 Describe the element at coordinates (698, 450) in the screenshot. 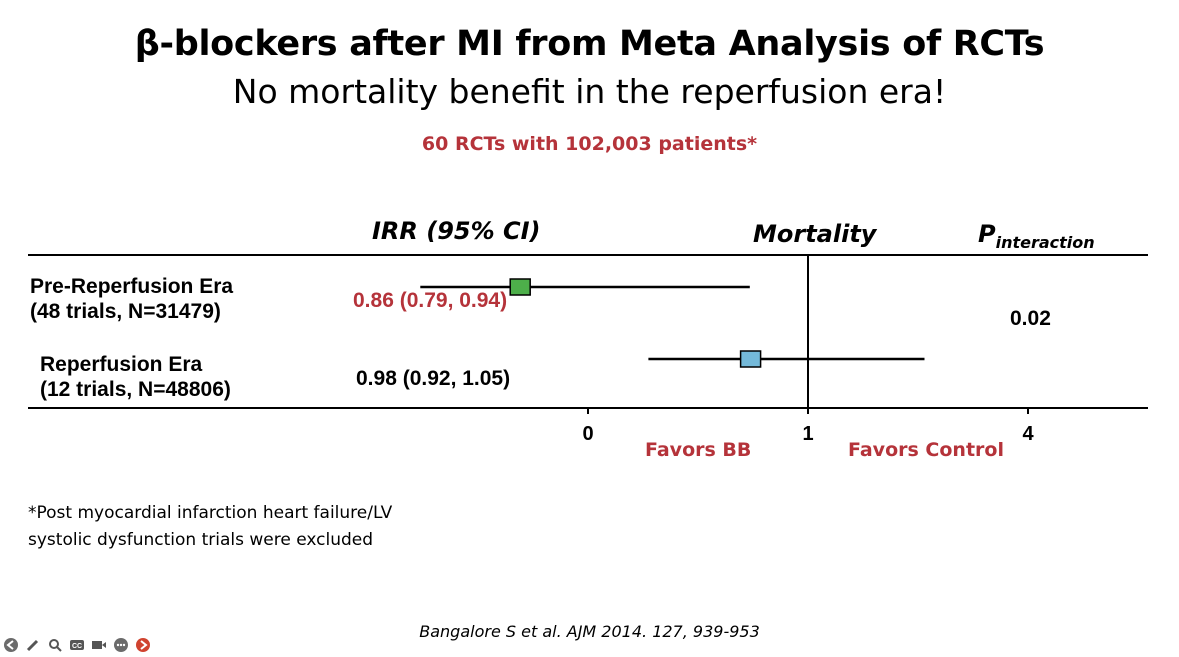

I see `favors-bb-label: Favors BB` at that location.